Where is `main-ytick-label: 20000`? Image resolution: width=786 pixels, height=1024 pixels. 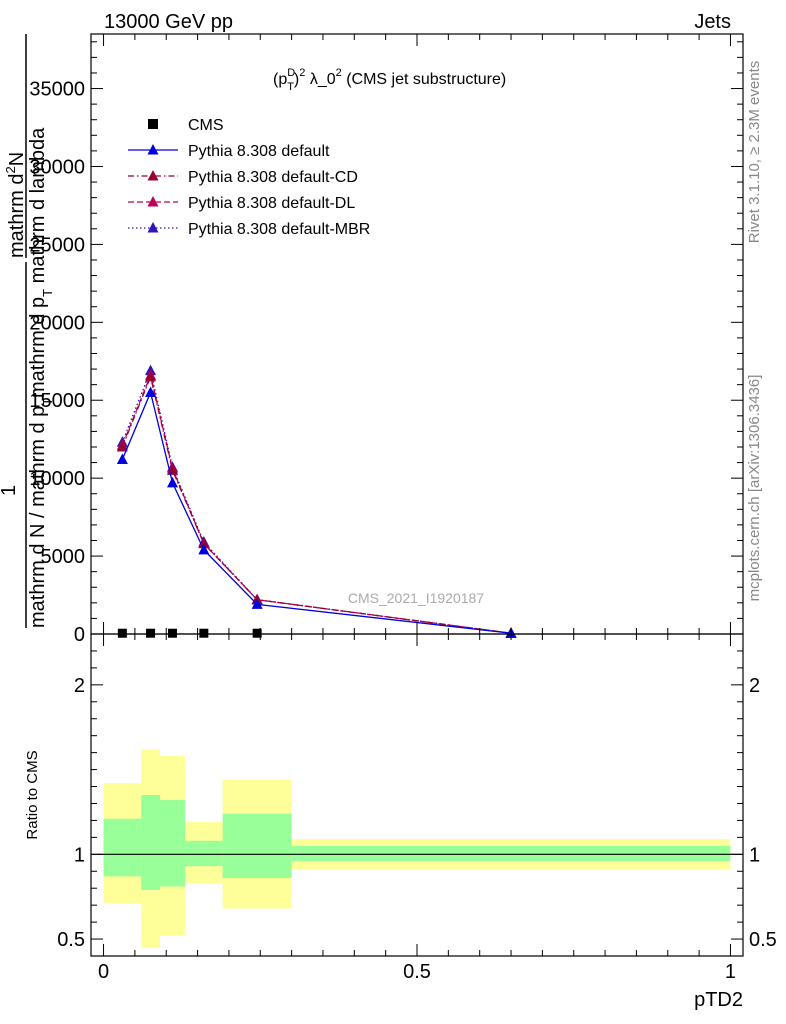 main-ytick-label: 20000 is located at coordinates (57, 323).